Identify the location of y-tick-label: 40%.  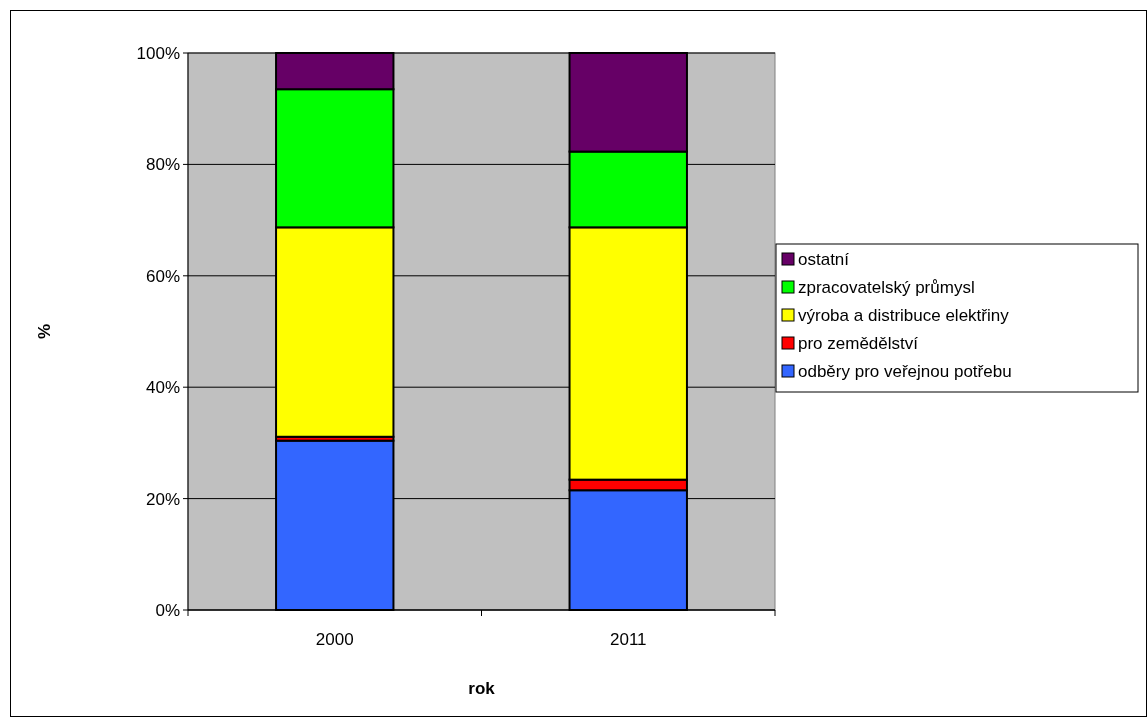
(162, 388).